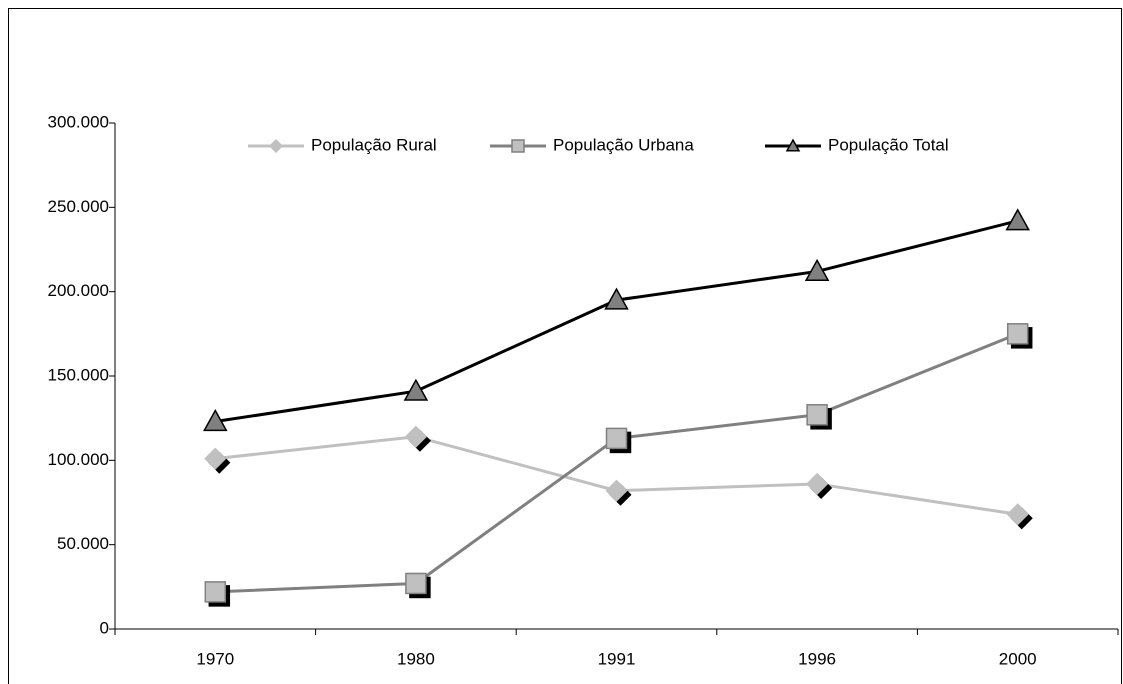 The height and width of the screenshot is (684, 1123). What do you see at coordinates (623, 144) in the screenshot?
I see `legend-label: População Urbana` at bounding box center [623, 144].